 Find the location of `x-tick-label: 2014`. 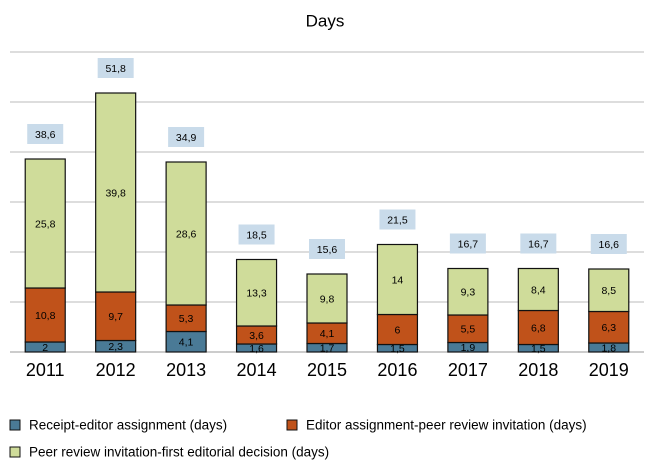

x-tick-label: 2014 is located at coordinates (257, 370).